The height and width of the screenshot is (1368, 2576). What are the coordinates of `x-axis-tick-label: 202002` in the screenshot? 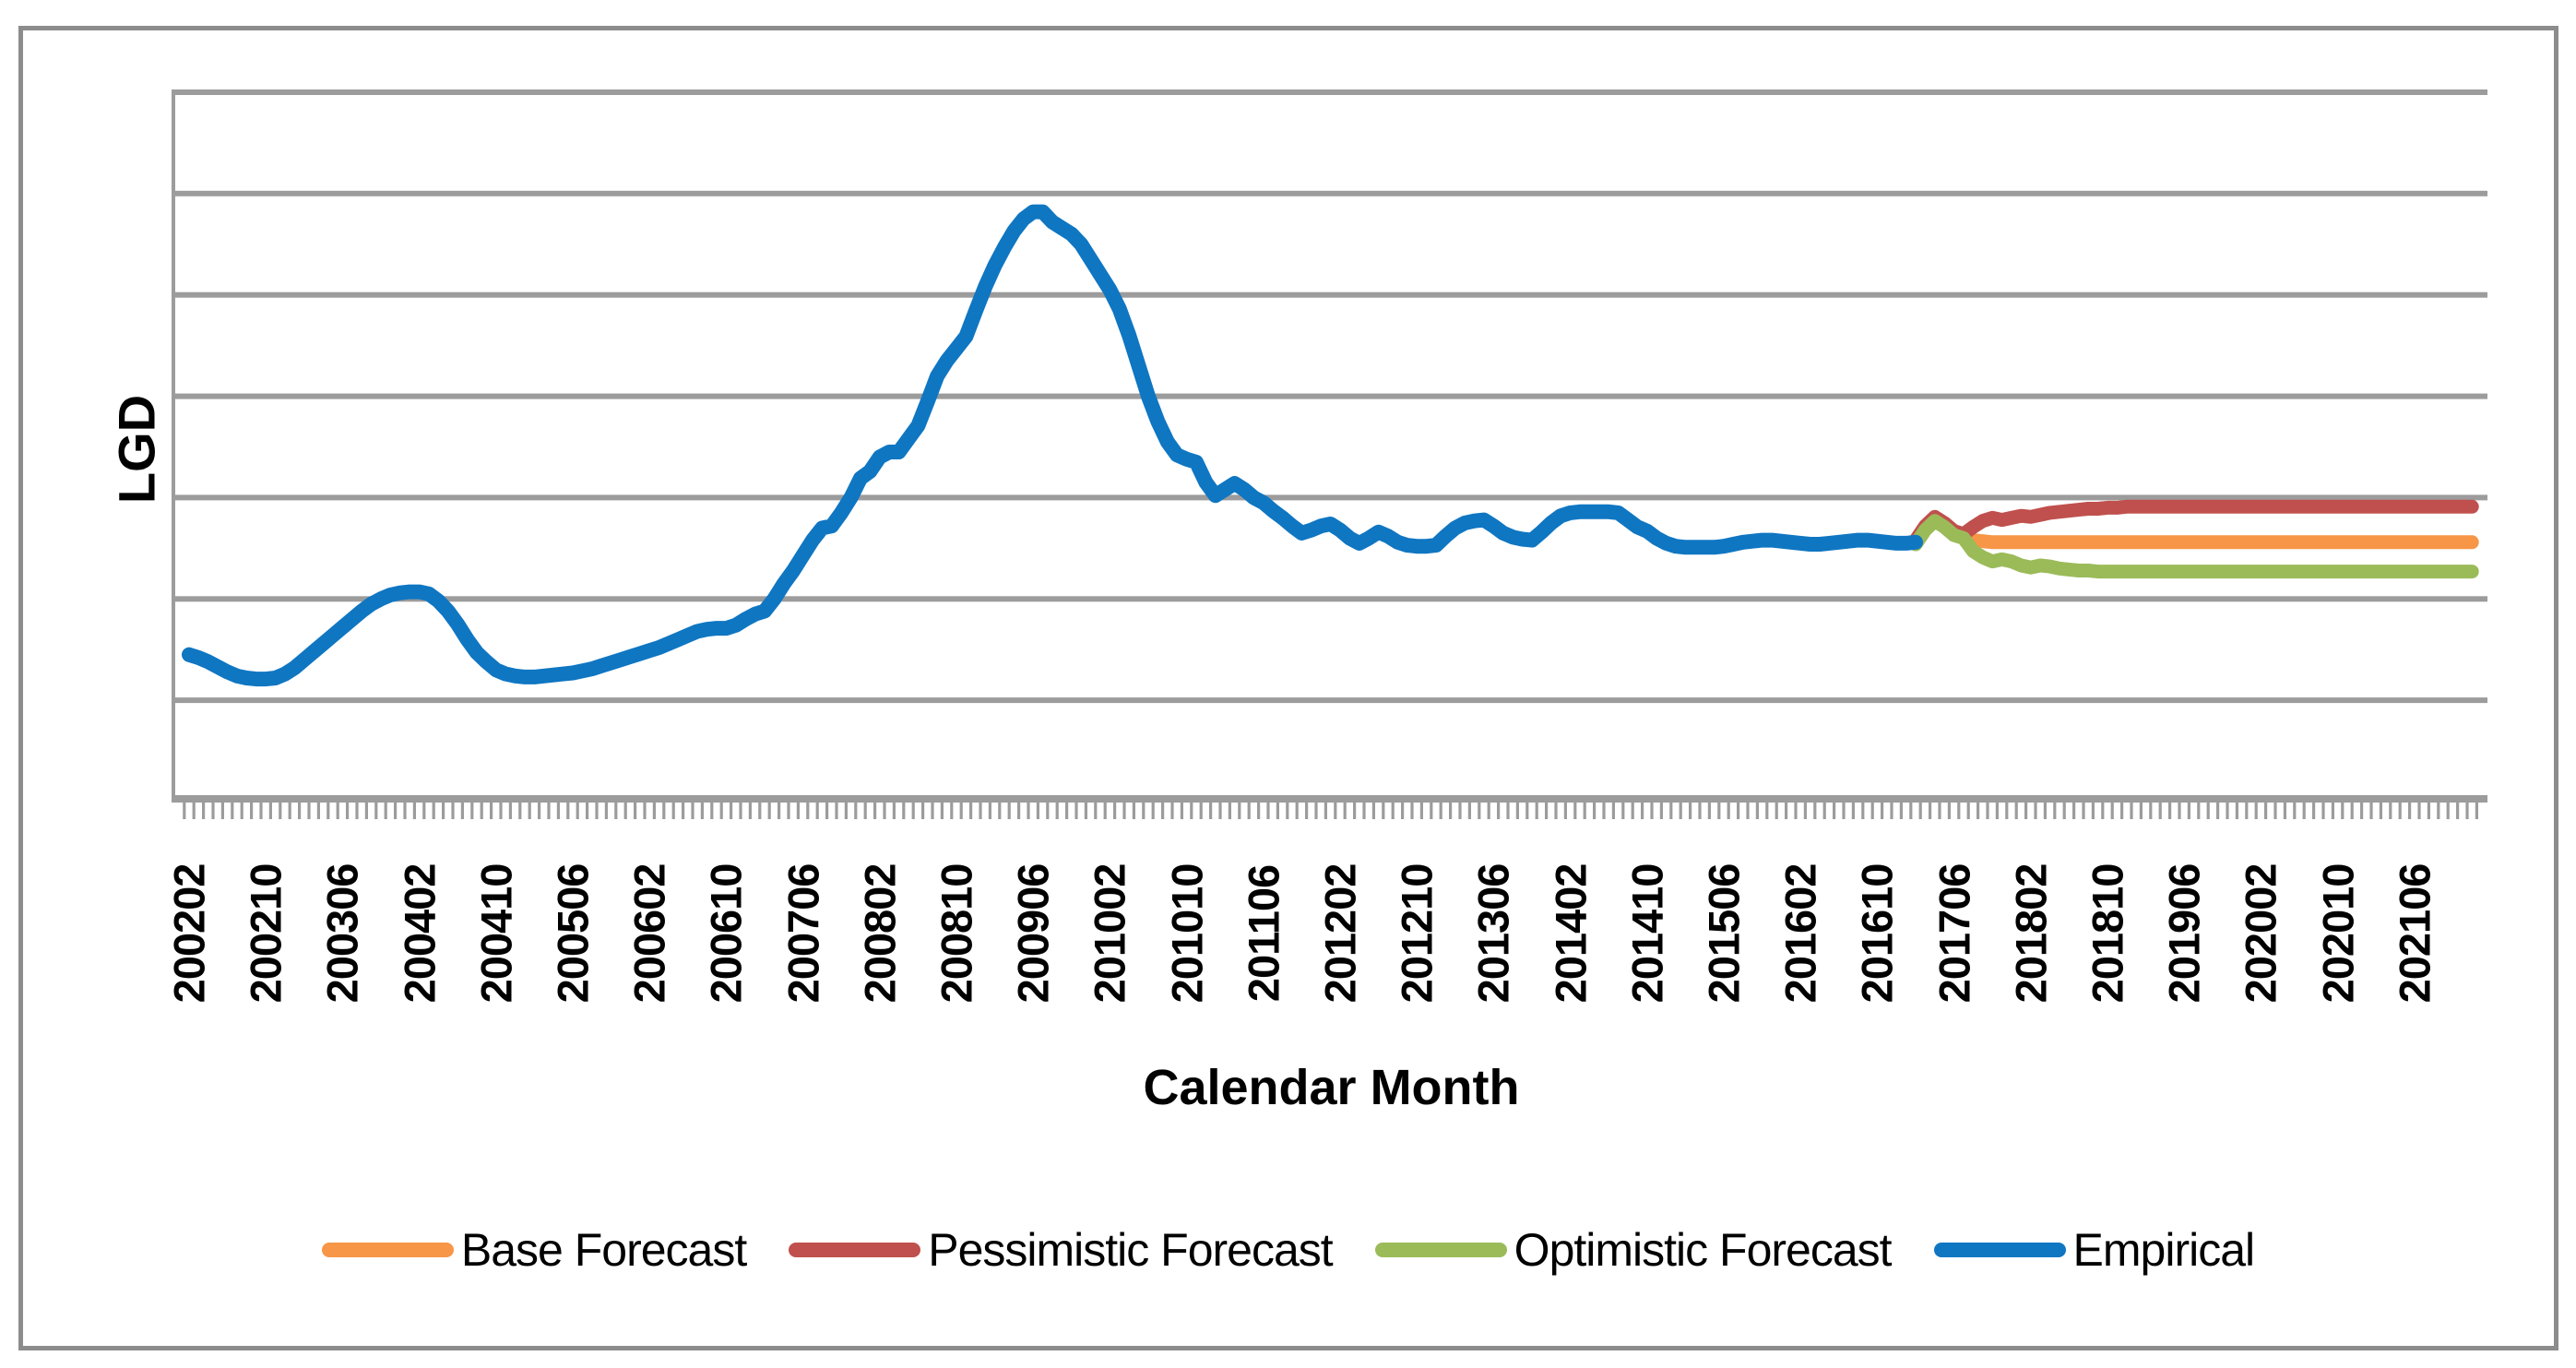 It's located at (2260, 933).